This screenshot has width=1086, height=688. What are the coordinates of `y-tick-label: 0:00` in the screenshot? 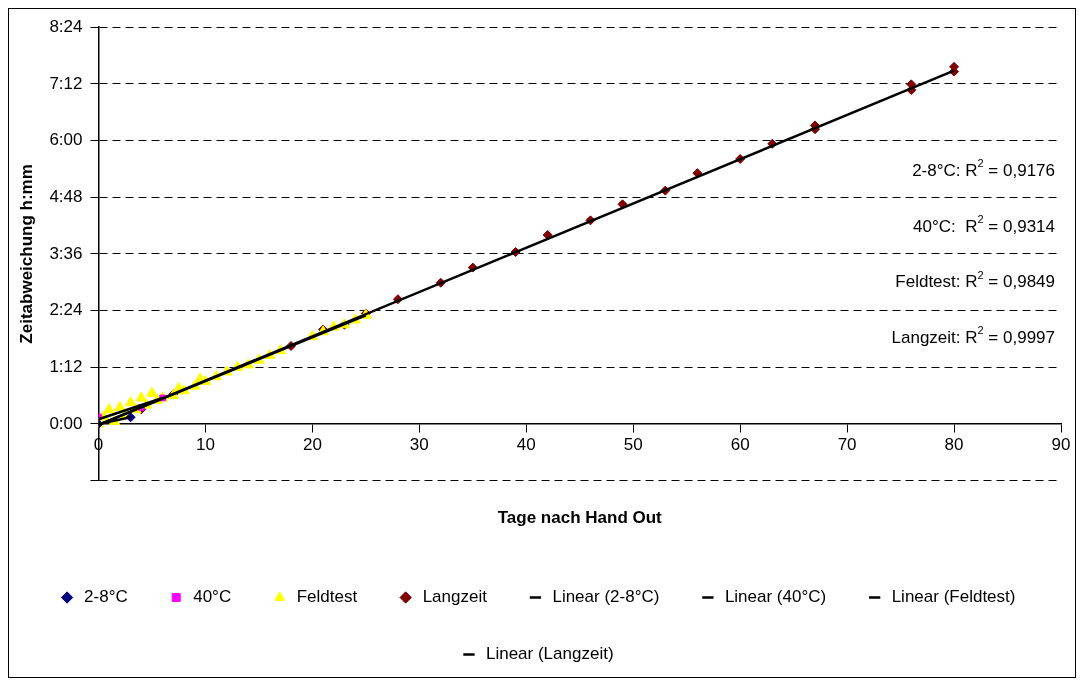 It's located at (66, 423).